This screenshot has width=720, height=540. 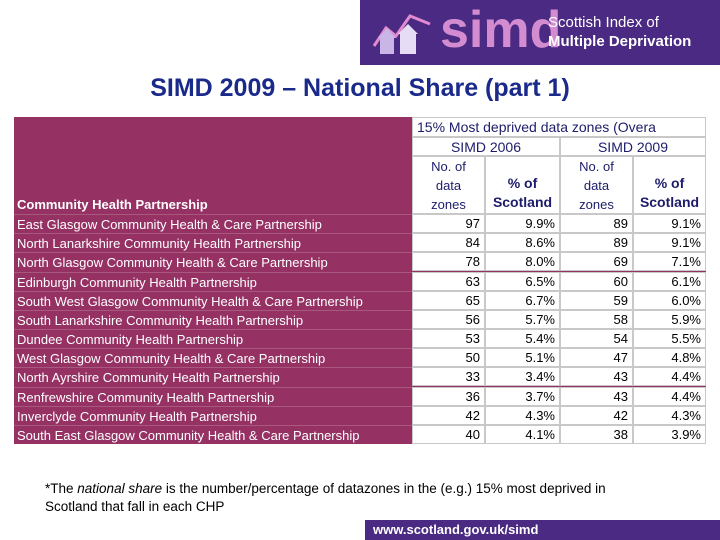 I want to click on row-label: Dundee Community Health Partnership, so click(x=213, y=338).